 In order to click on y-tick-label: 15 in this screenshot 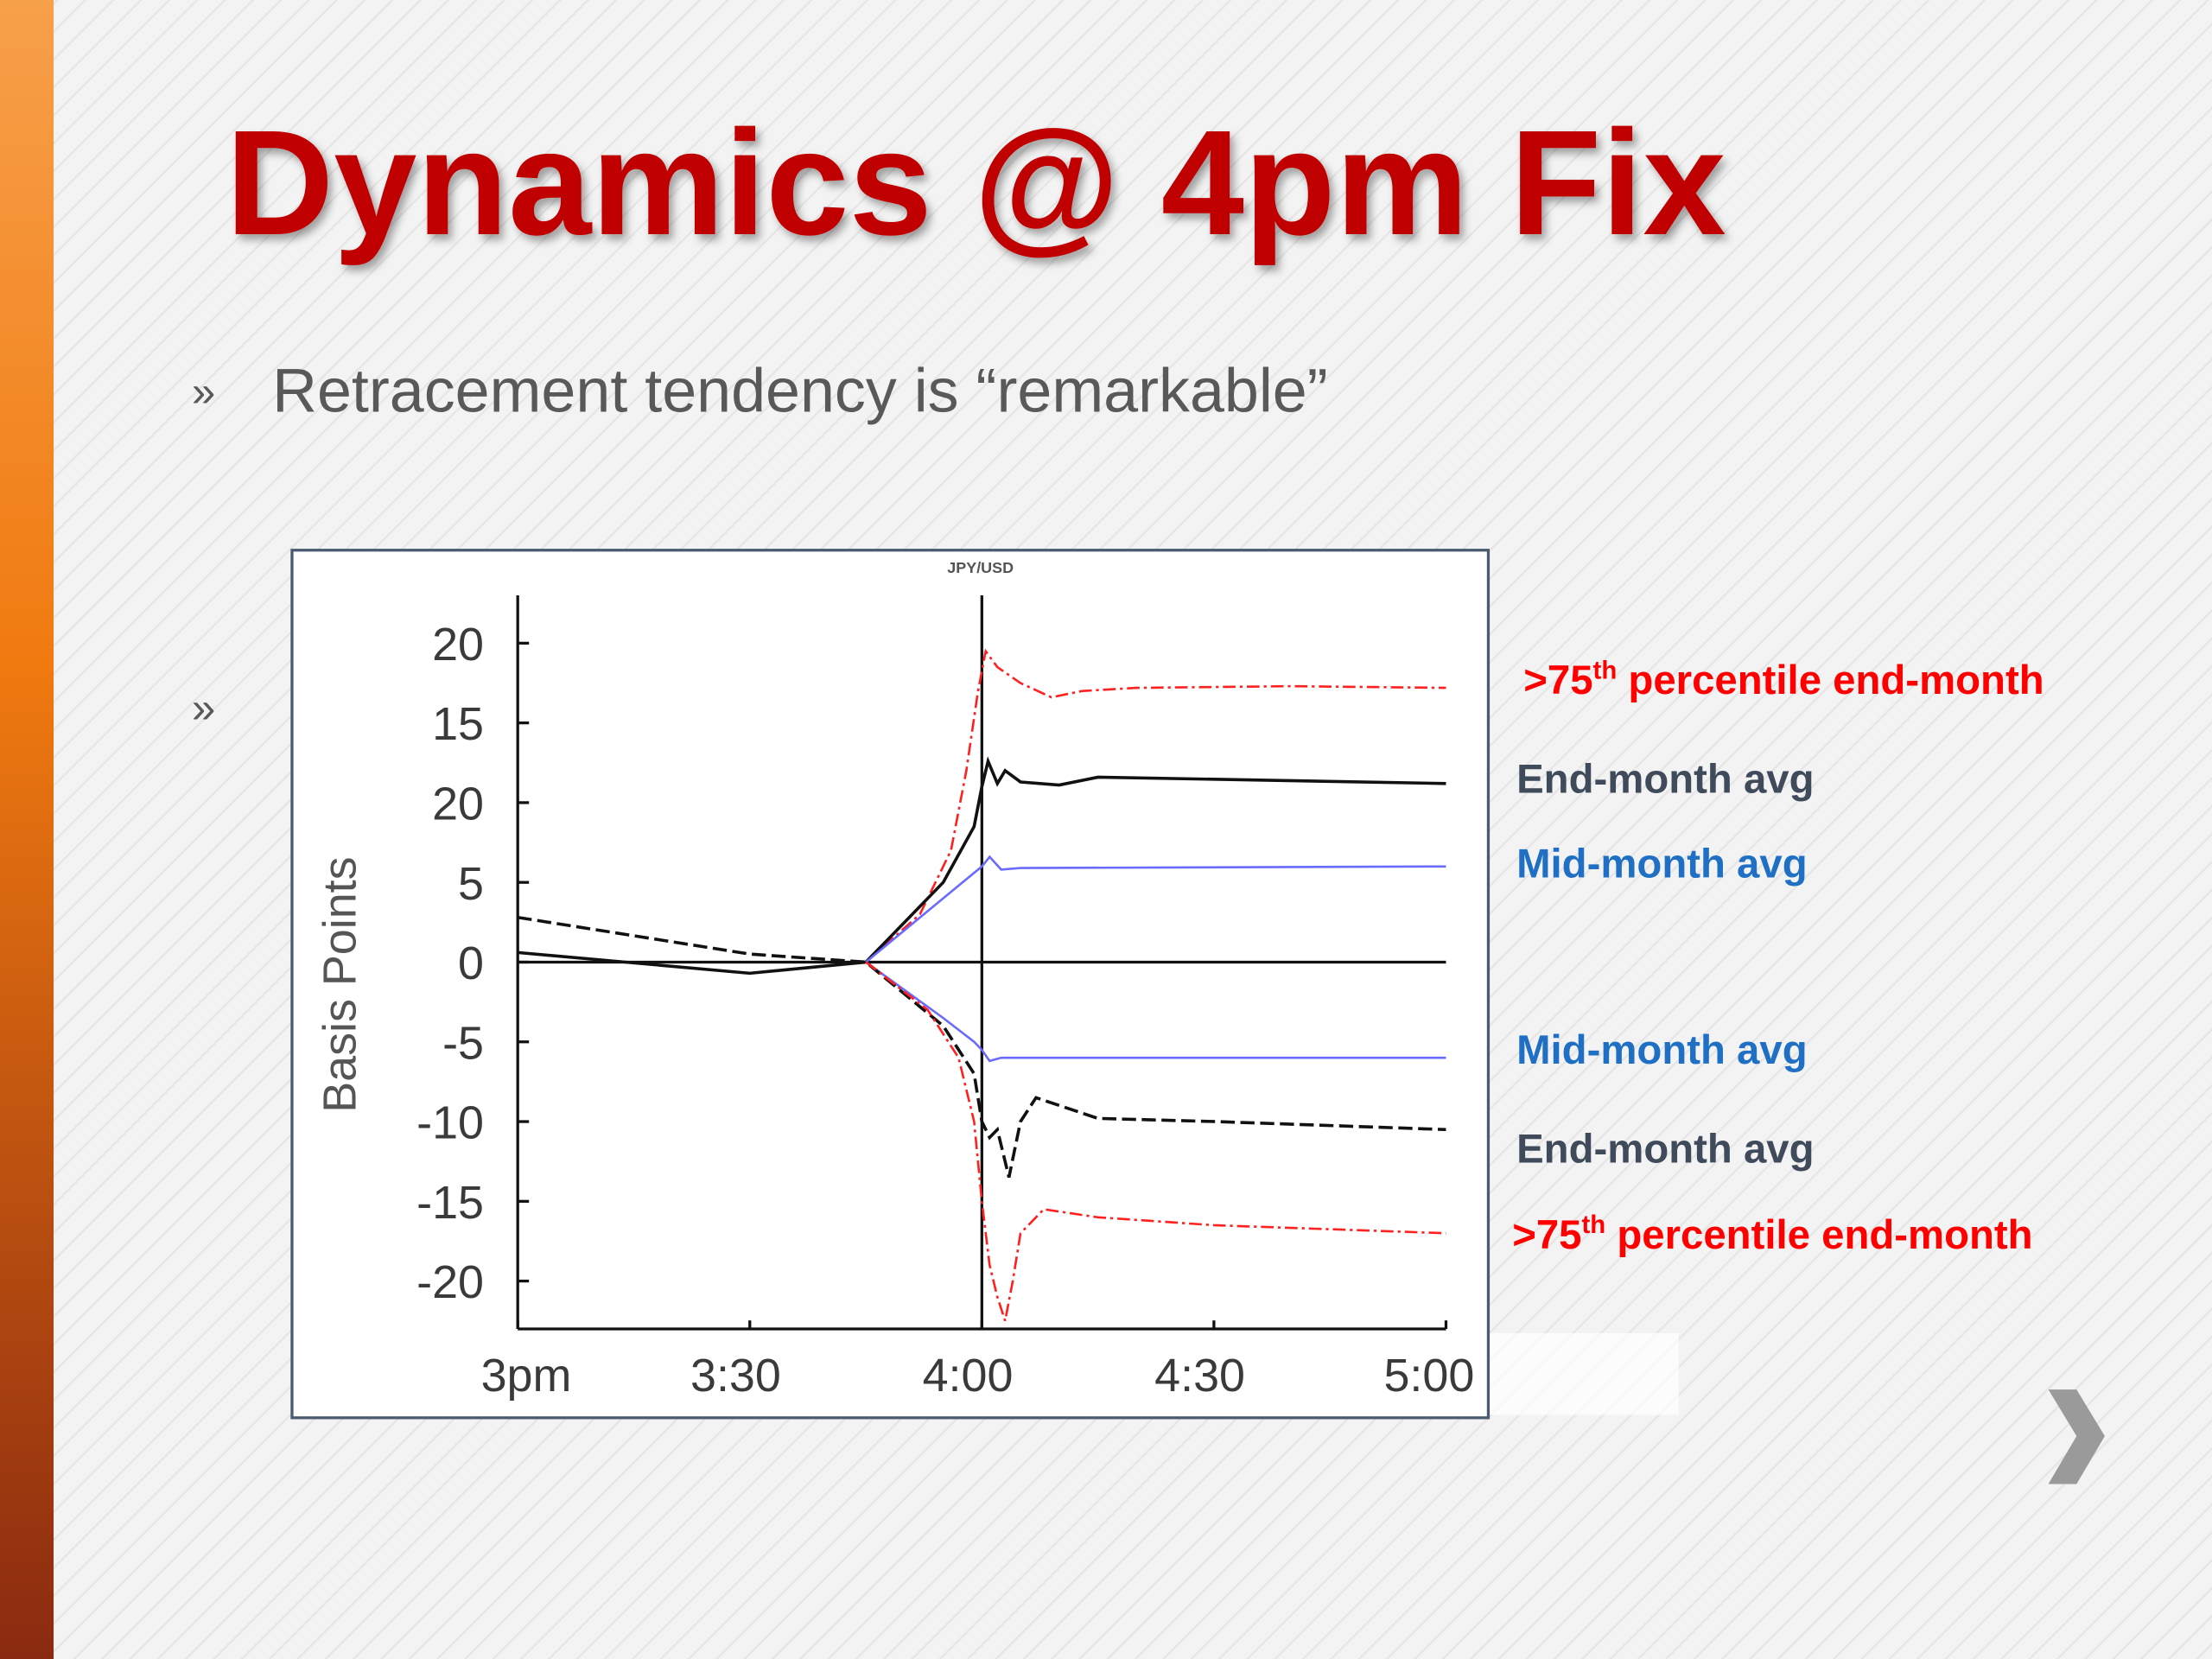, I will do `click(458, 724)`.